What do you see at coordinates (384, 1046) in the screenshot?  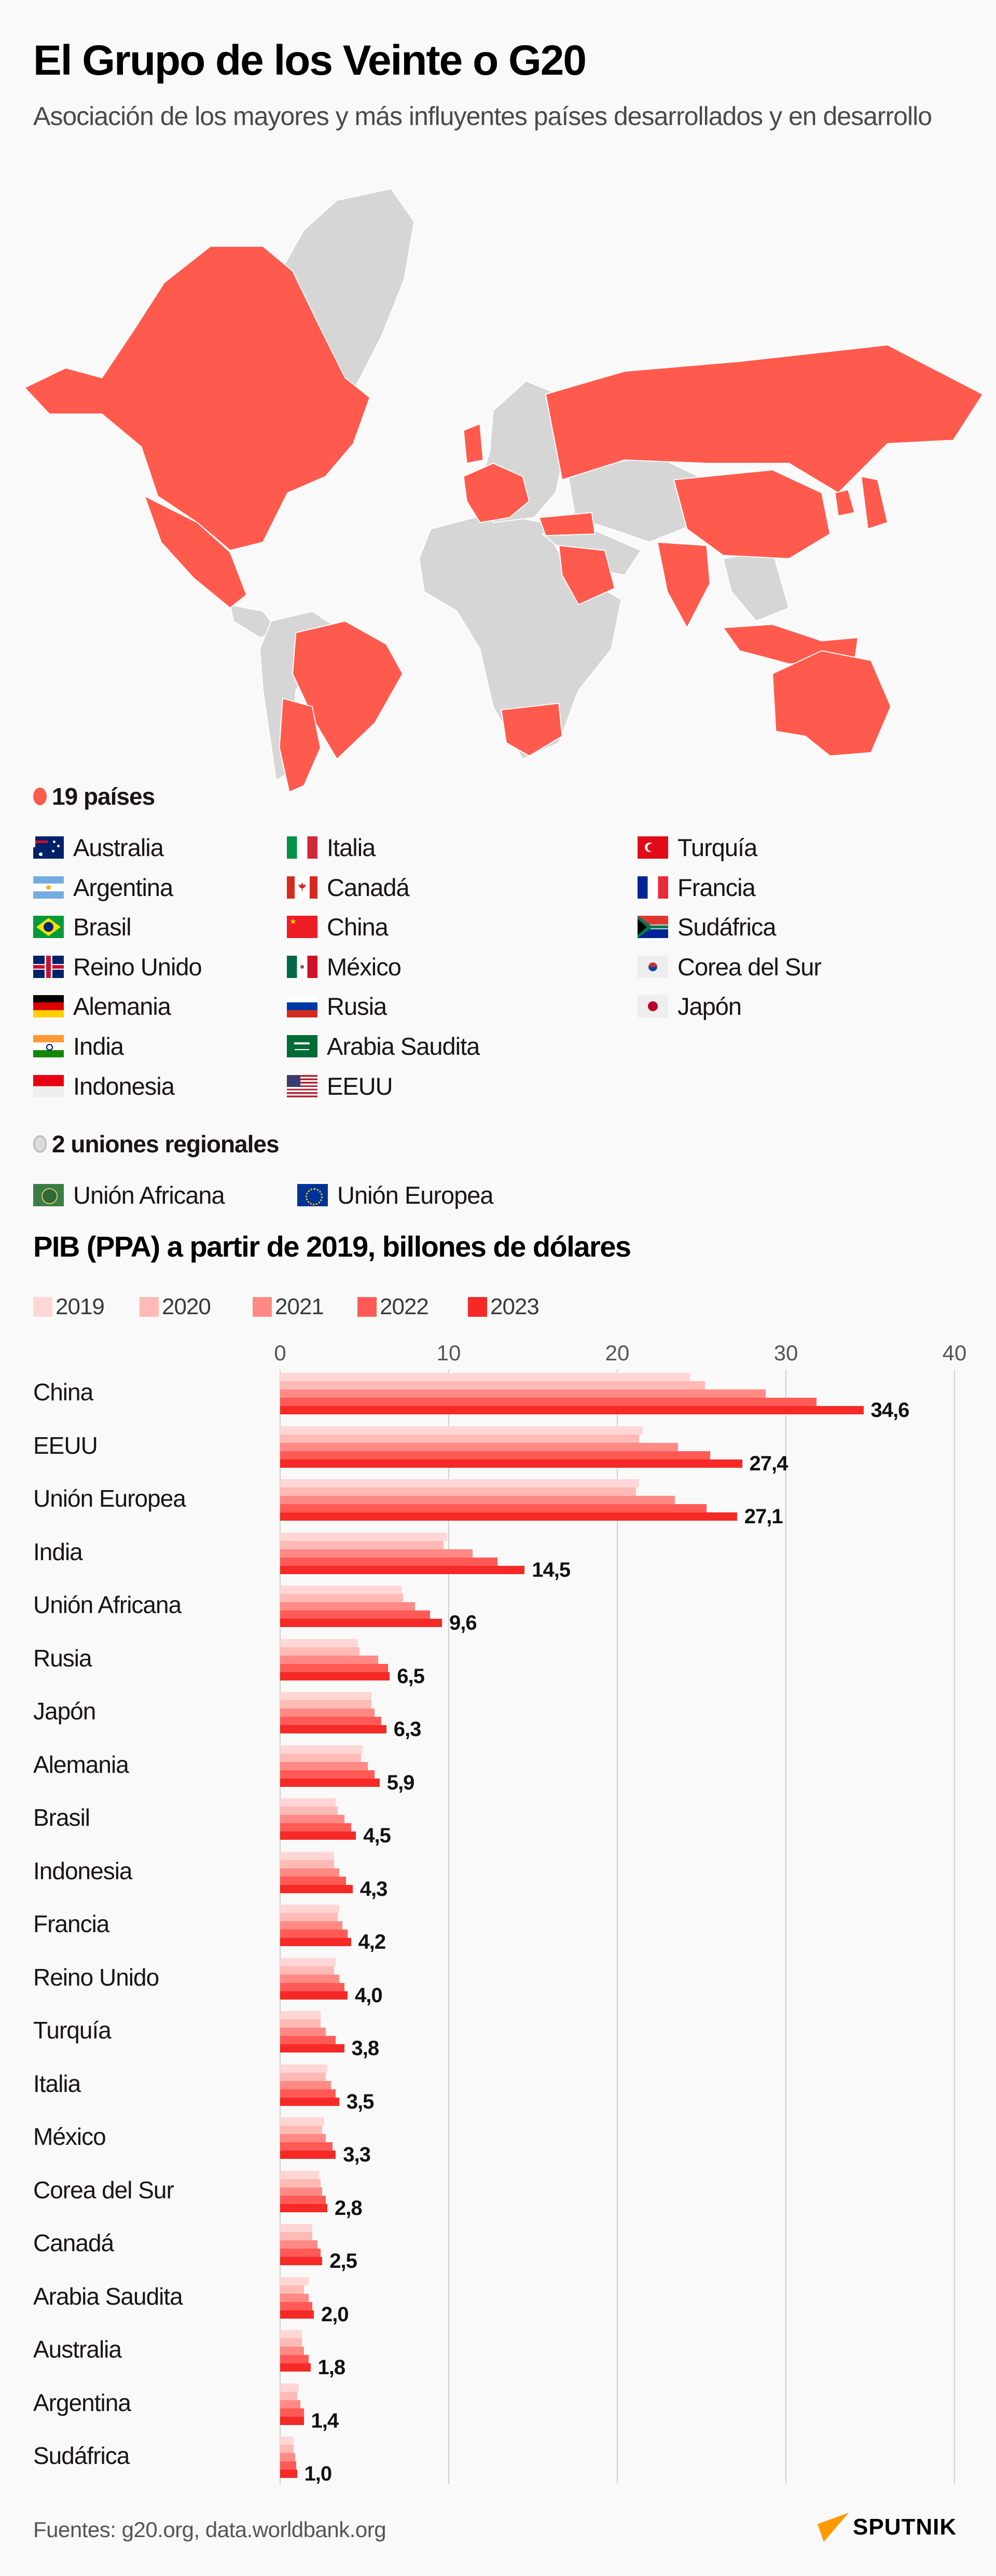 I see `country-item: Arabia Saudita` at bounding box center [384, 1046].